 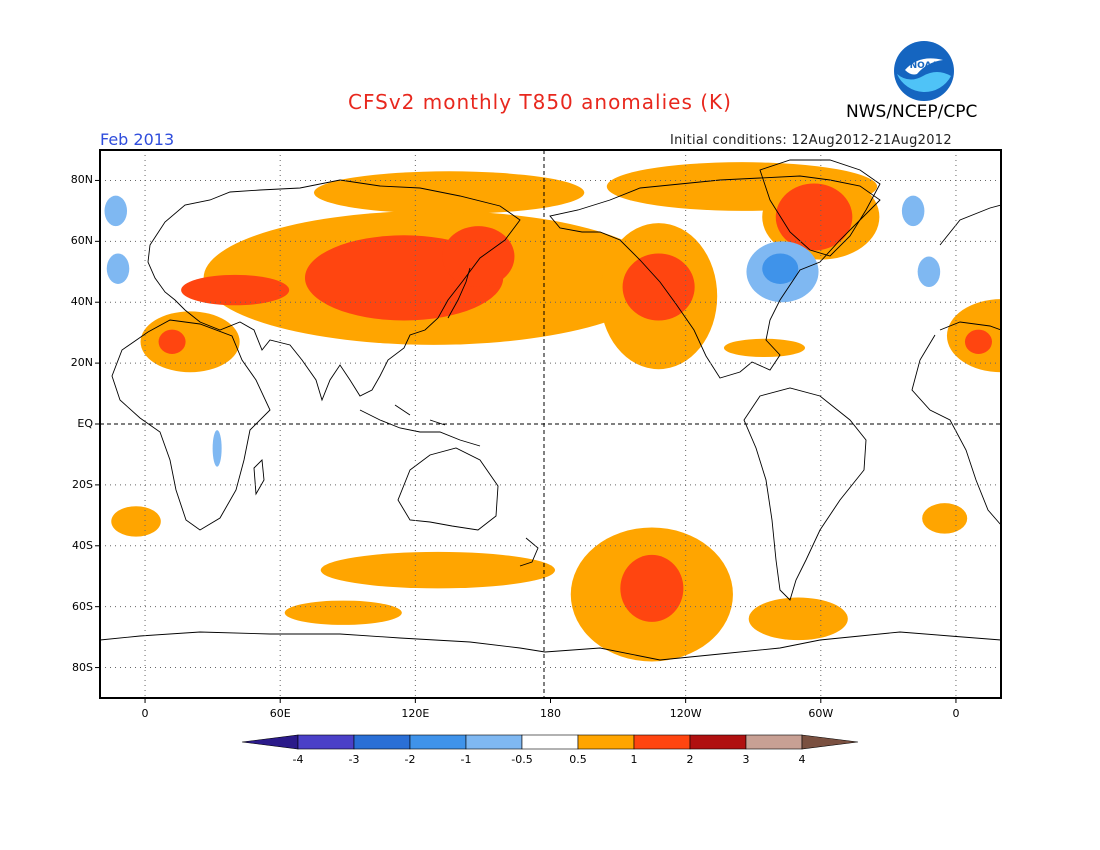 I want to click on colorbar, so click(x=550, y=742).